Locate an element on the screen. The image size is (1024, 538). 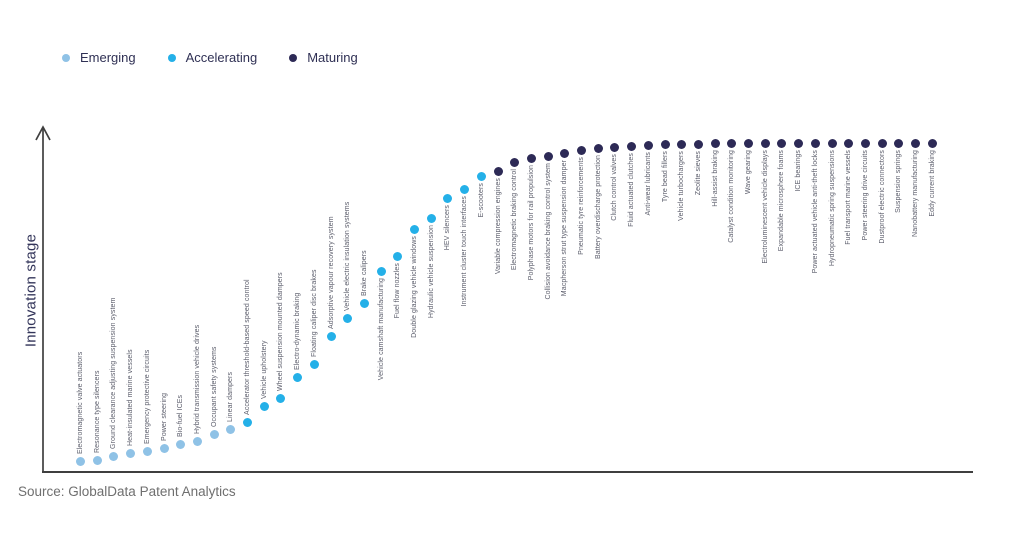
point-label: HEV silencers is located at coordinates (447, 228).